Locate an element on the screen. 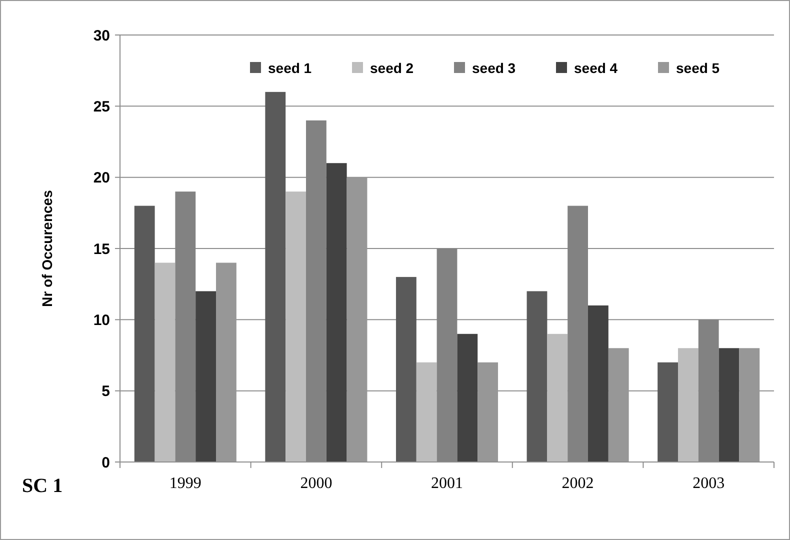 This screenshot has height=540, width=790. x-tick-label: 2000 is located at coordinates (316, 483).